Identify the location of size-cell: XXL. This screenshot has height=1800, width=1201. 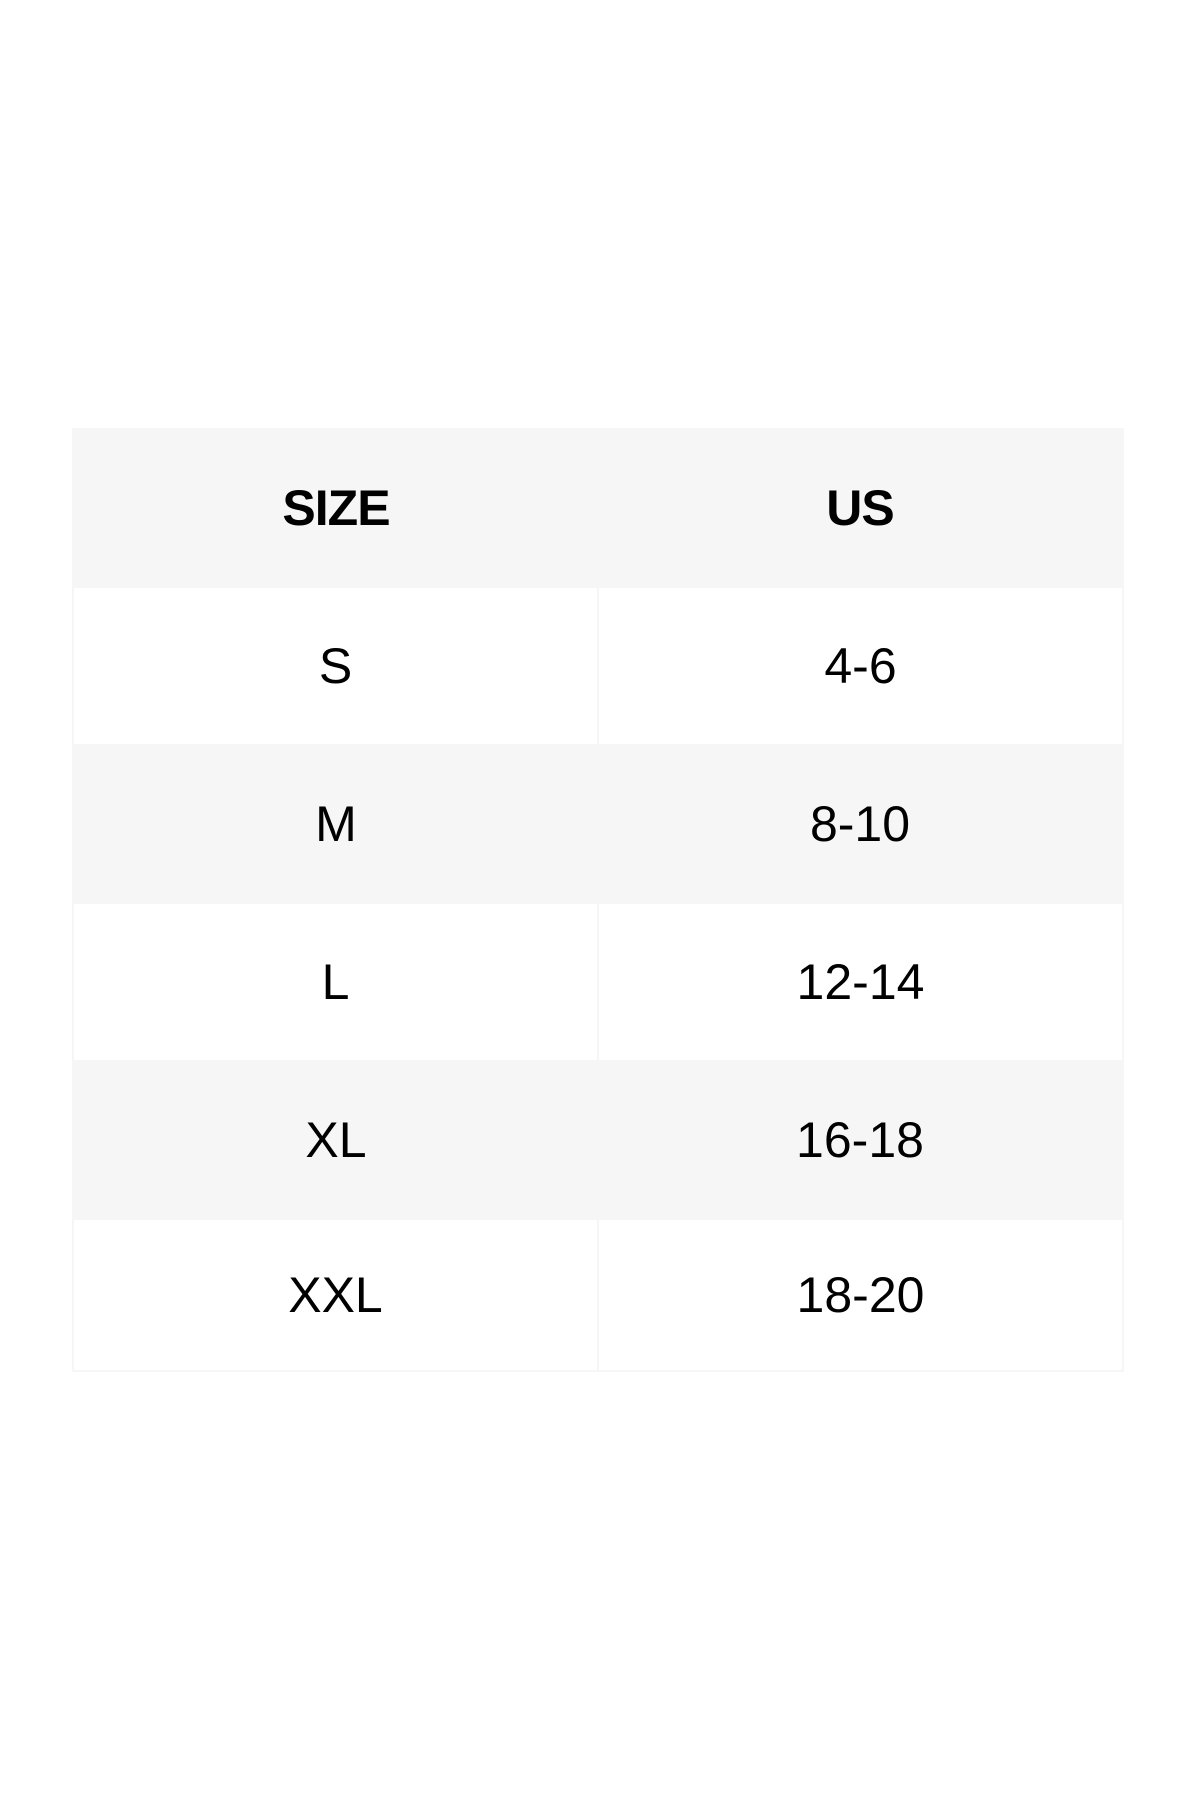
(335, 1295).